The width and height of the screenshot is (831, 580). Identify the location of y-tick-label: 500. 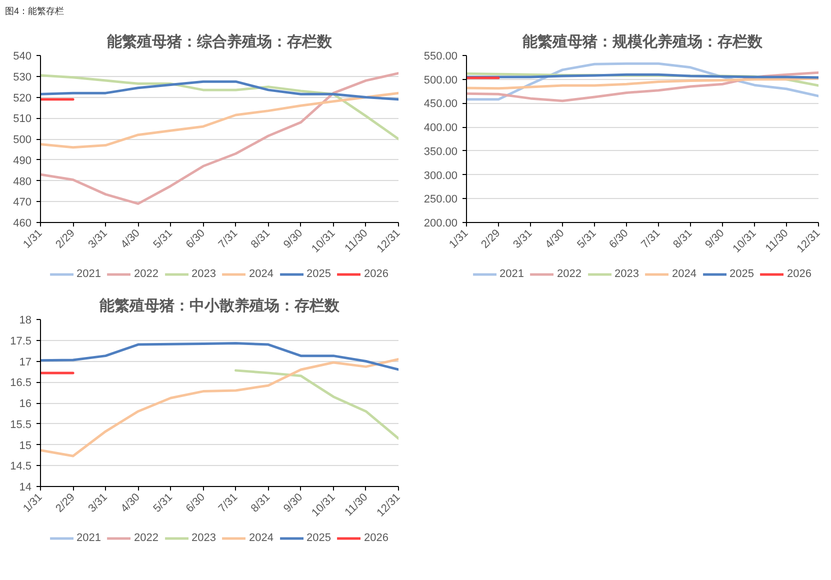
(22, 140).